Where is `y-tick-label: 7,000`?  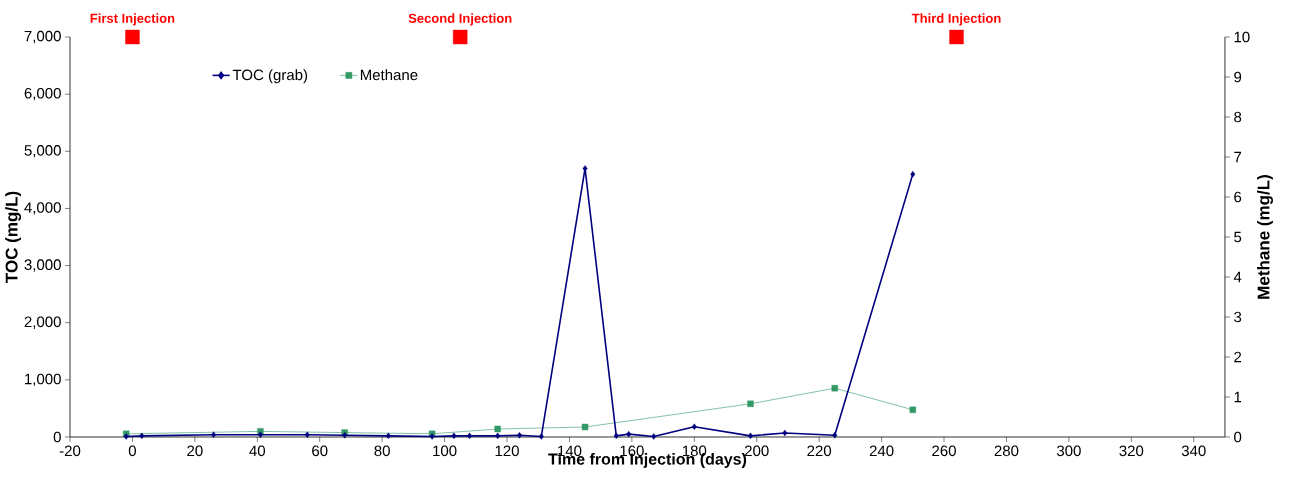
y-tick-label: 7,000 is located at coordinates (42, 37).